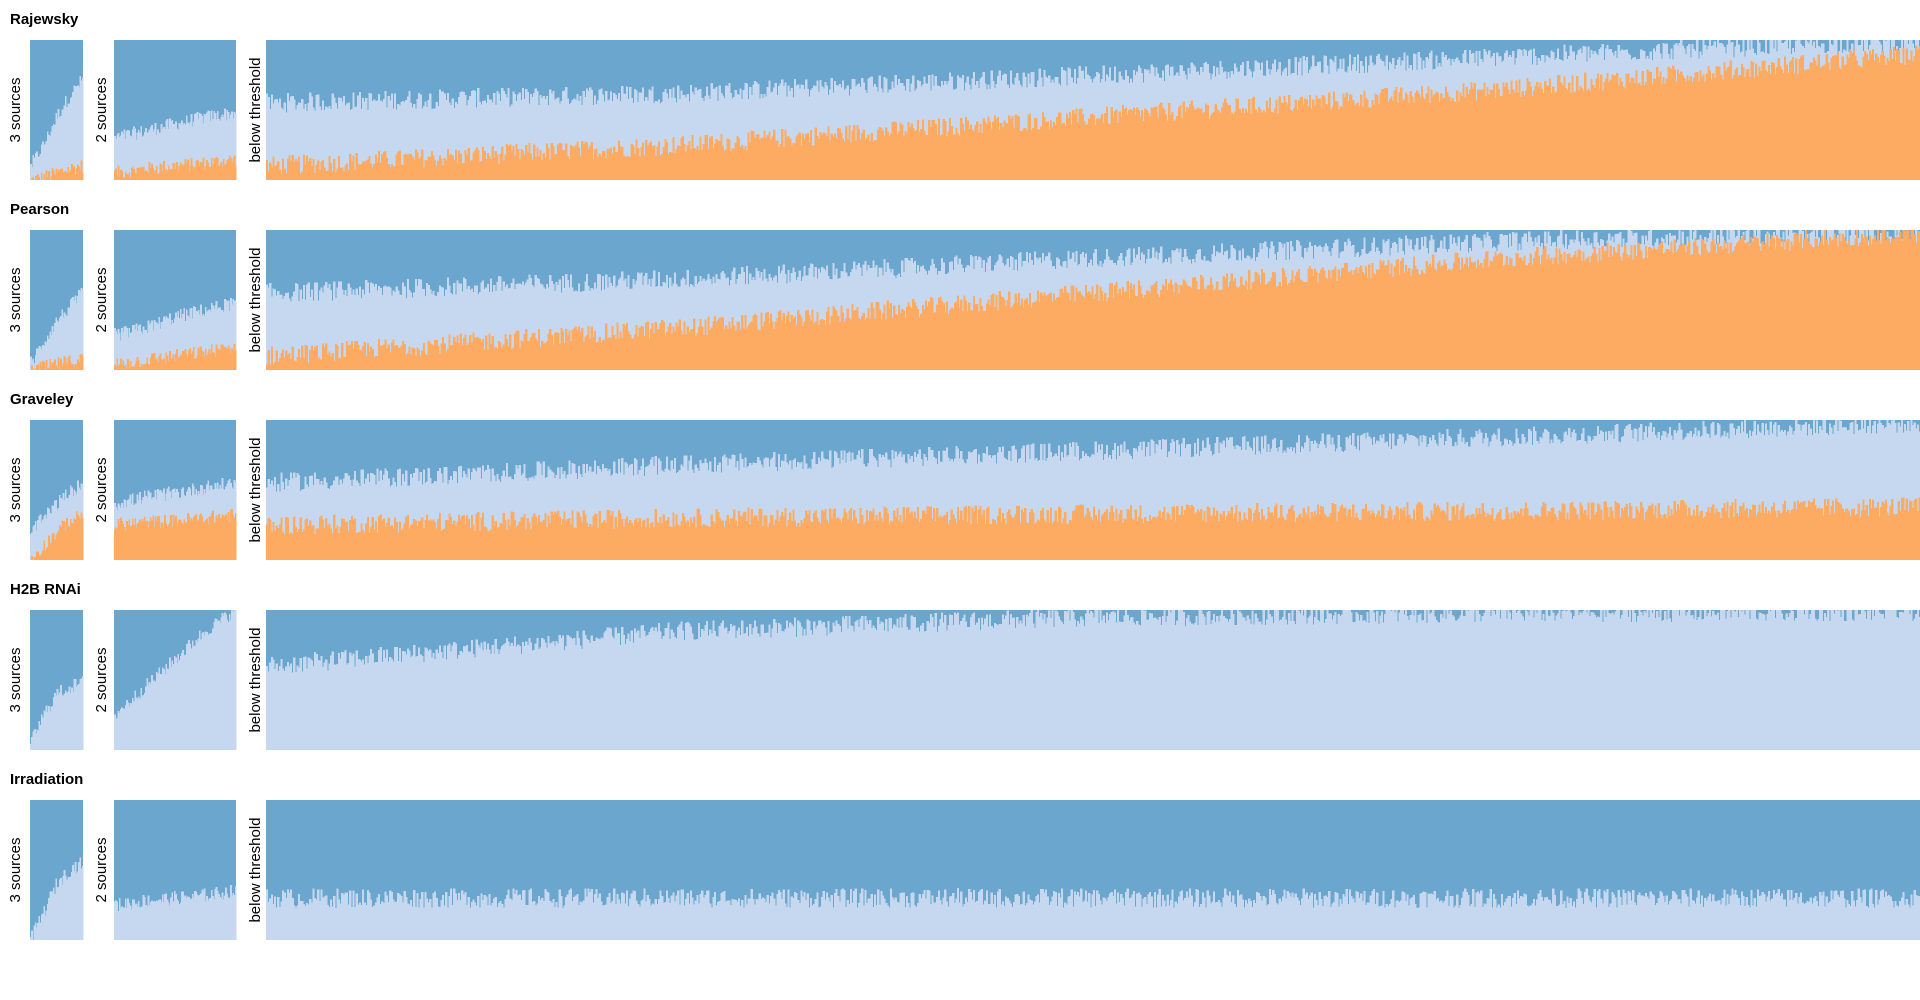 The height and width of the screenshot is (1000, 1920). What do you see at coordinates (42, 399) in the screenshot?
I see `row-title: Graveley` at bounding box center [42, 399].